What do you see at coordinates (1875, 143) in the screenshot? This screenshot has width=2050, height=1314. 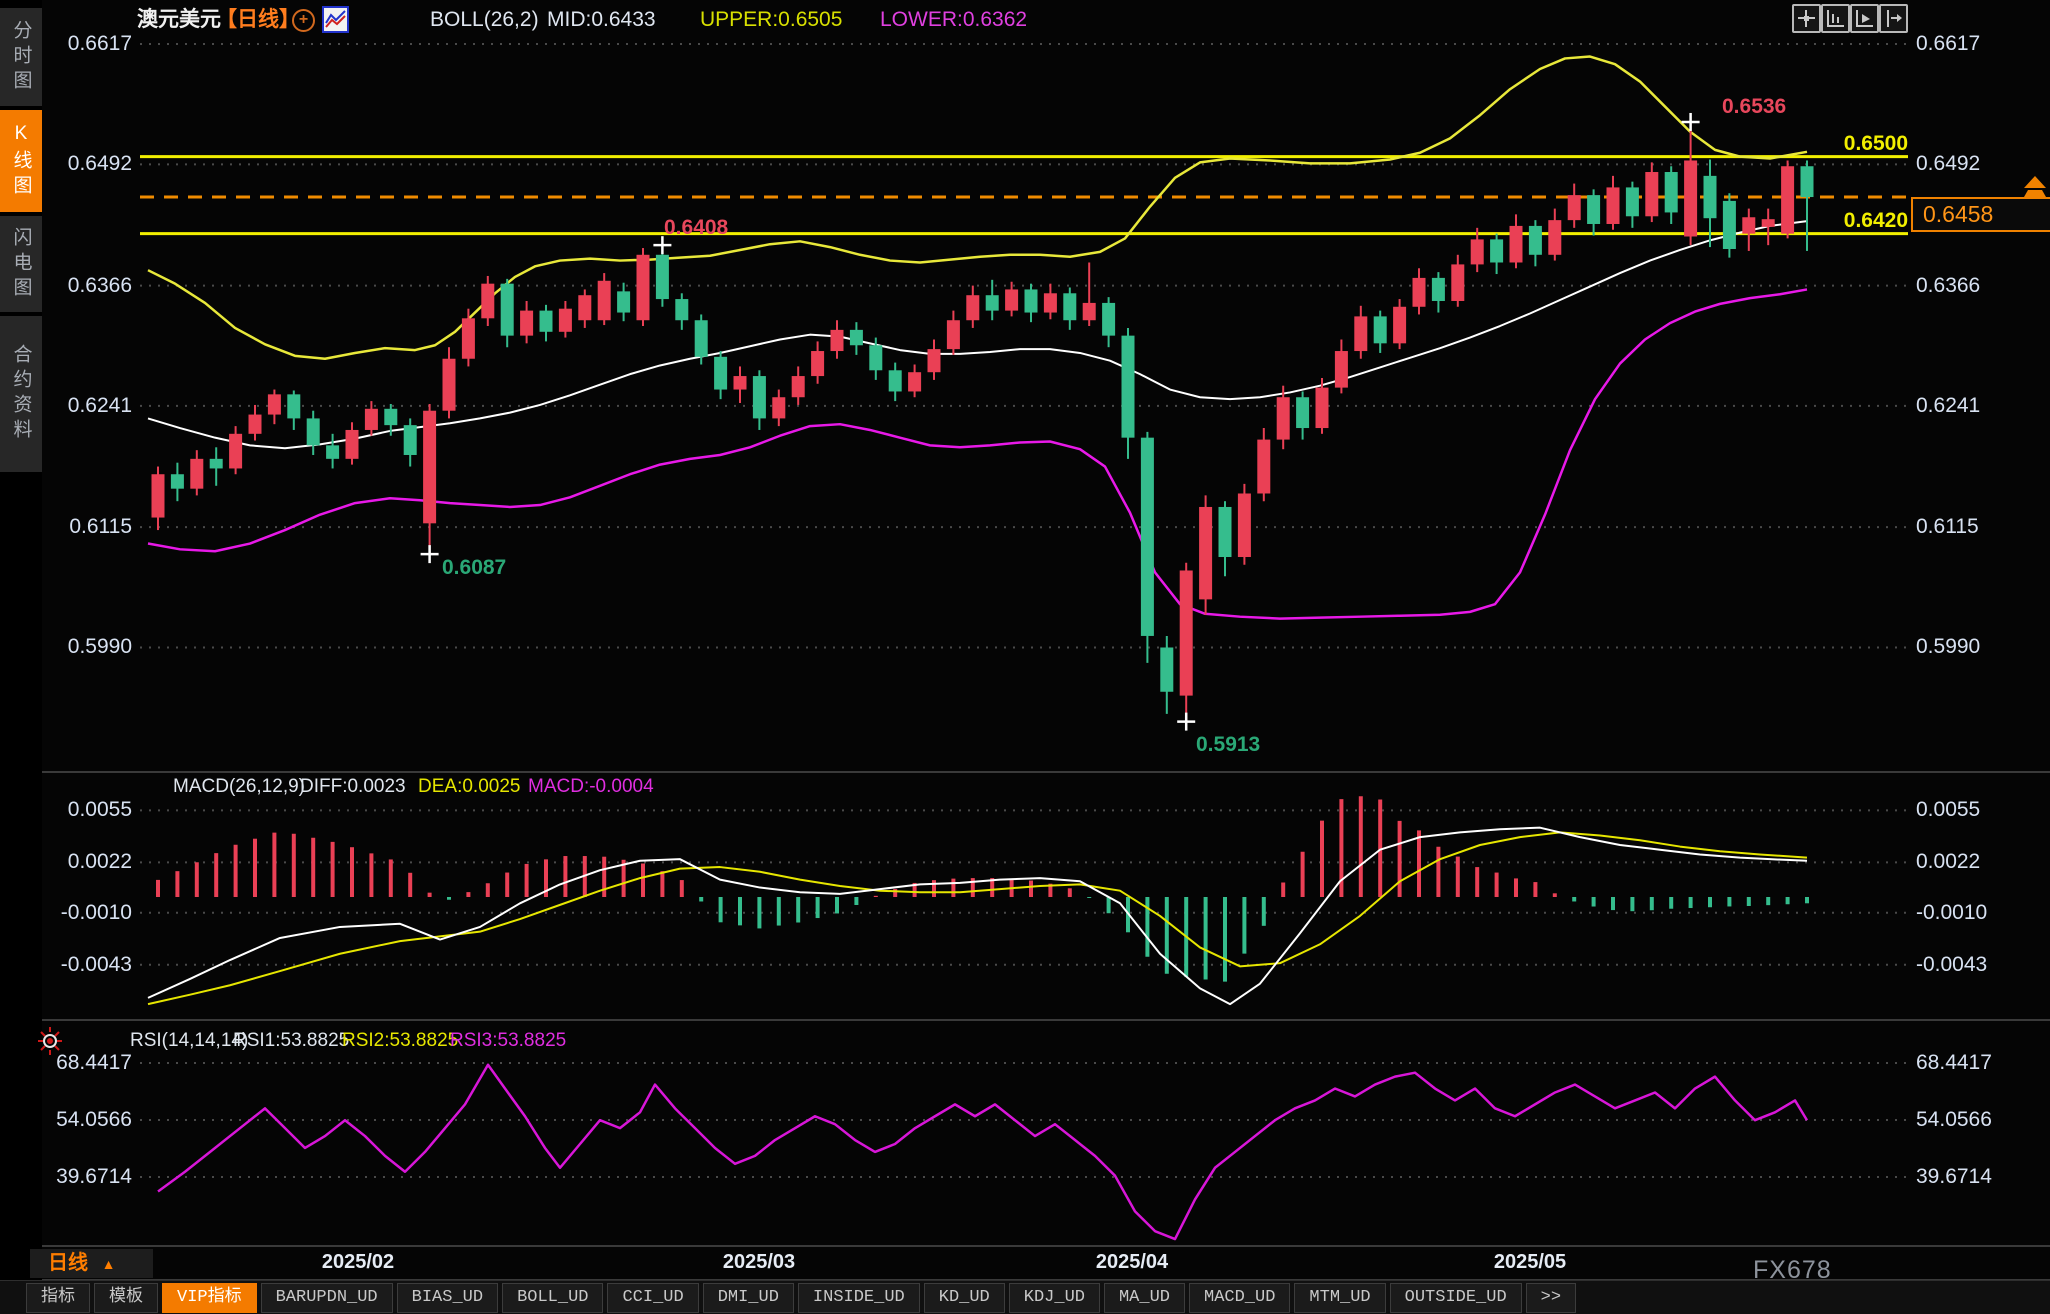 I see `hline-label: 0.6500` at bounding box center [1875, 143].